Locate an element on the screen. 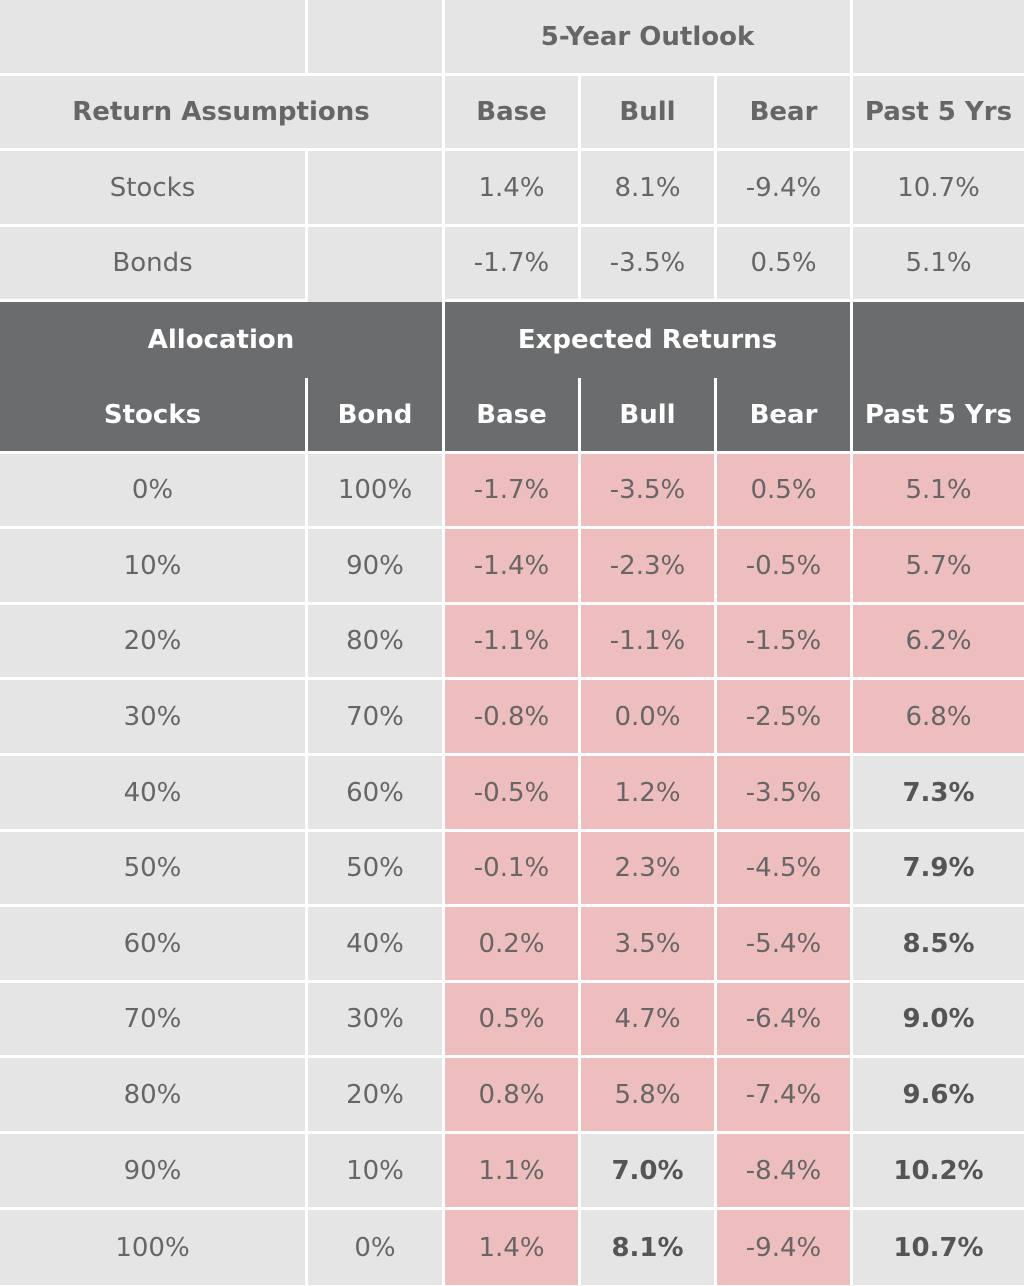 The height and width of the screenshot is (1286, 1024). stocks-allocation: 90% is located at coordinates (152, 1170).